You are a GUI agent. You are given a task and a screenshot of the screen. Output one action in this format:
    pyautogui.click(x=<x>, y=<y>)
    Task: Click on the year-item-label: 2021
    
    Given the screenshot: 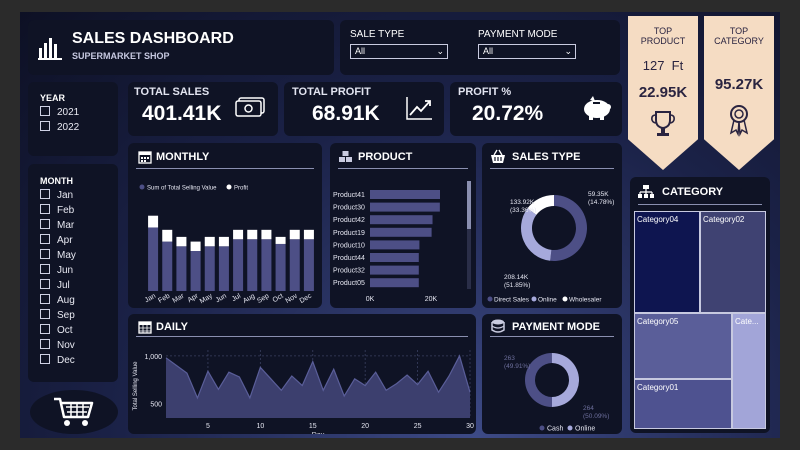 What is the action you would take?
    pyautogui.click(x=68, y=112)
    